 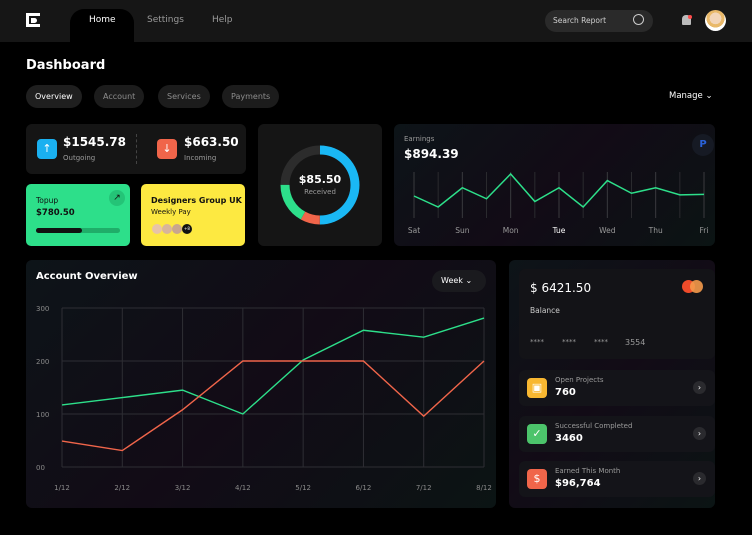 I want to click on check-circle-icon: ✓, so click(x=537, y=434).